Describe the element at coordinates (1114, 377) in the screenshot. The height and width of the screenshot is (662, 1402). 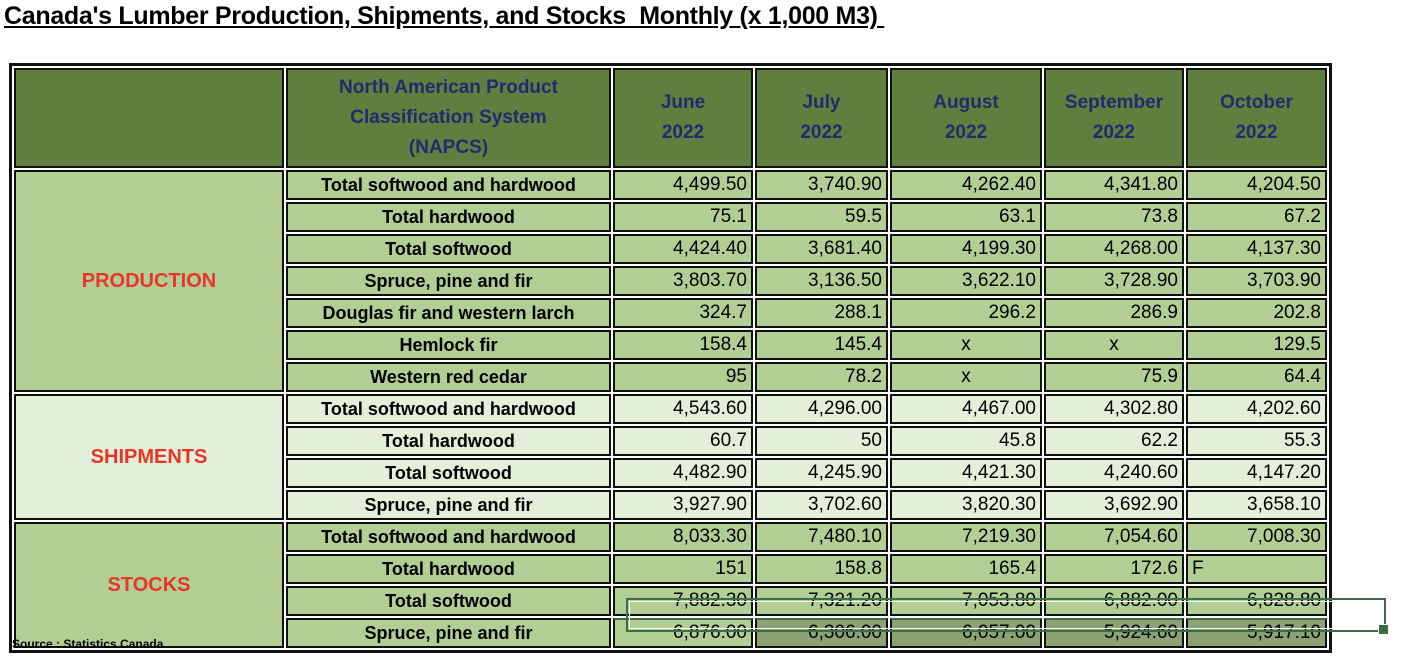
I see `value-cell: 75.9` at that location.